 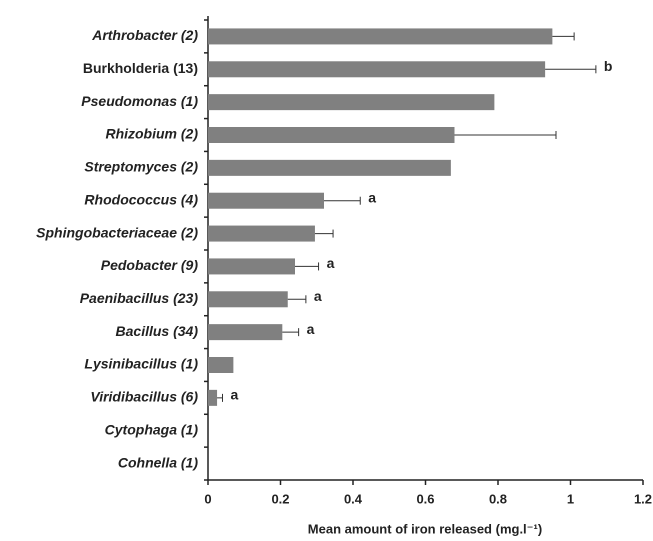 What do you see at coordinates (150, 265) in the screenshot?
I see `category-label: Pedobacter (9)` at bounding box center [150, 265].